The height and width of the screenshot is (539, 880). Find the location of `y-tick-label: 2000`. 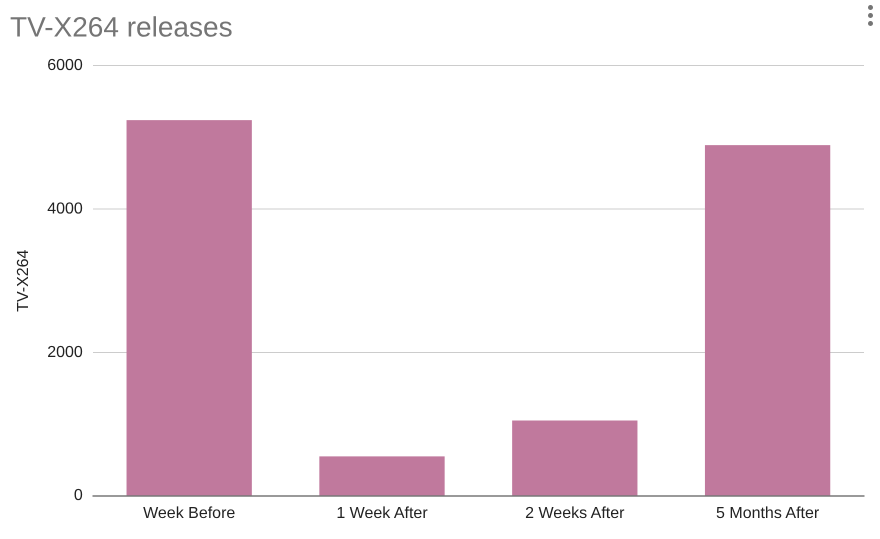

y-tick-label: 2000 is located at coordinates (65, 352).